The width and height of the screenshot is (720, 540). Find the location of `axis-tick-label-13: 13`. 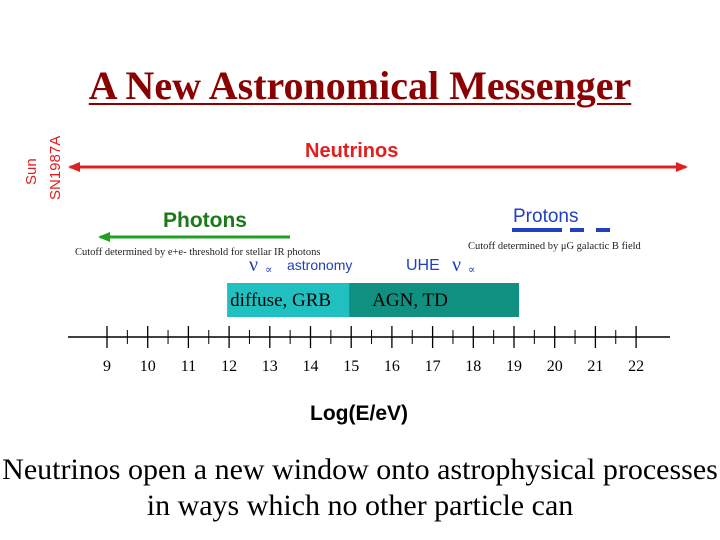

axis-tick-label-13: 13 is located at coordinates (270, 366).